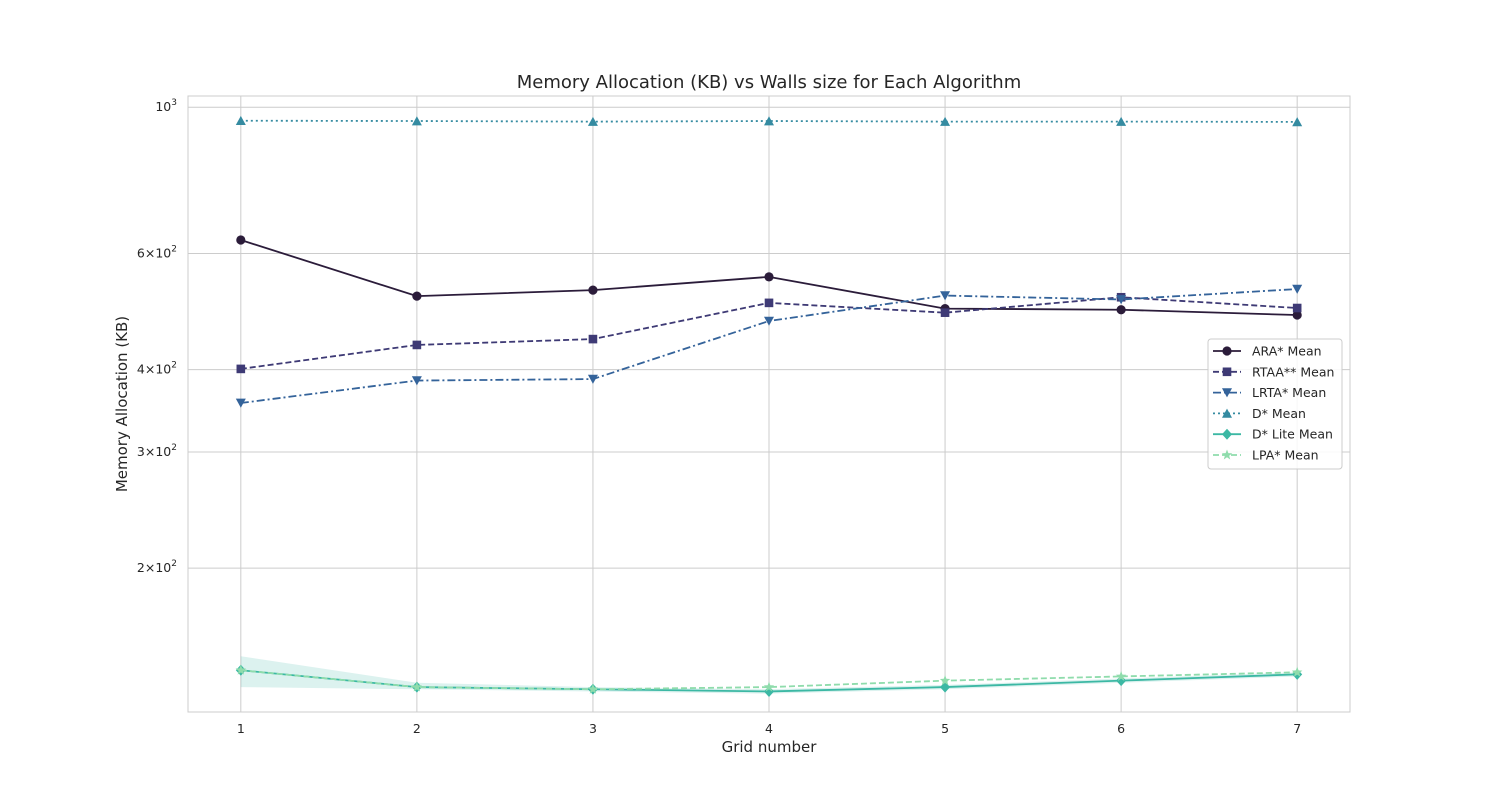 The image size is (1500, 800). I want to click on legend-item: D* Lite Mean, so click(1273, 434).